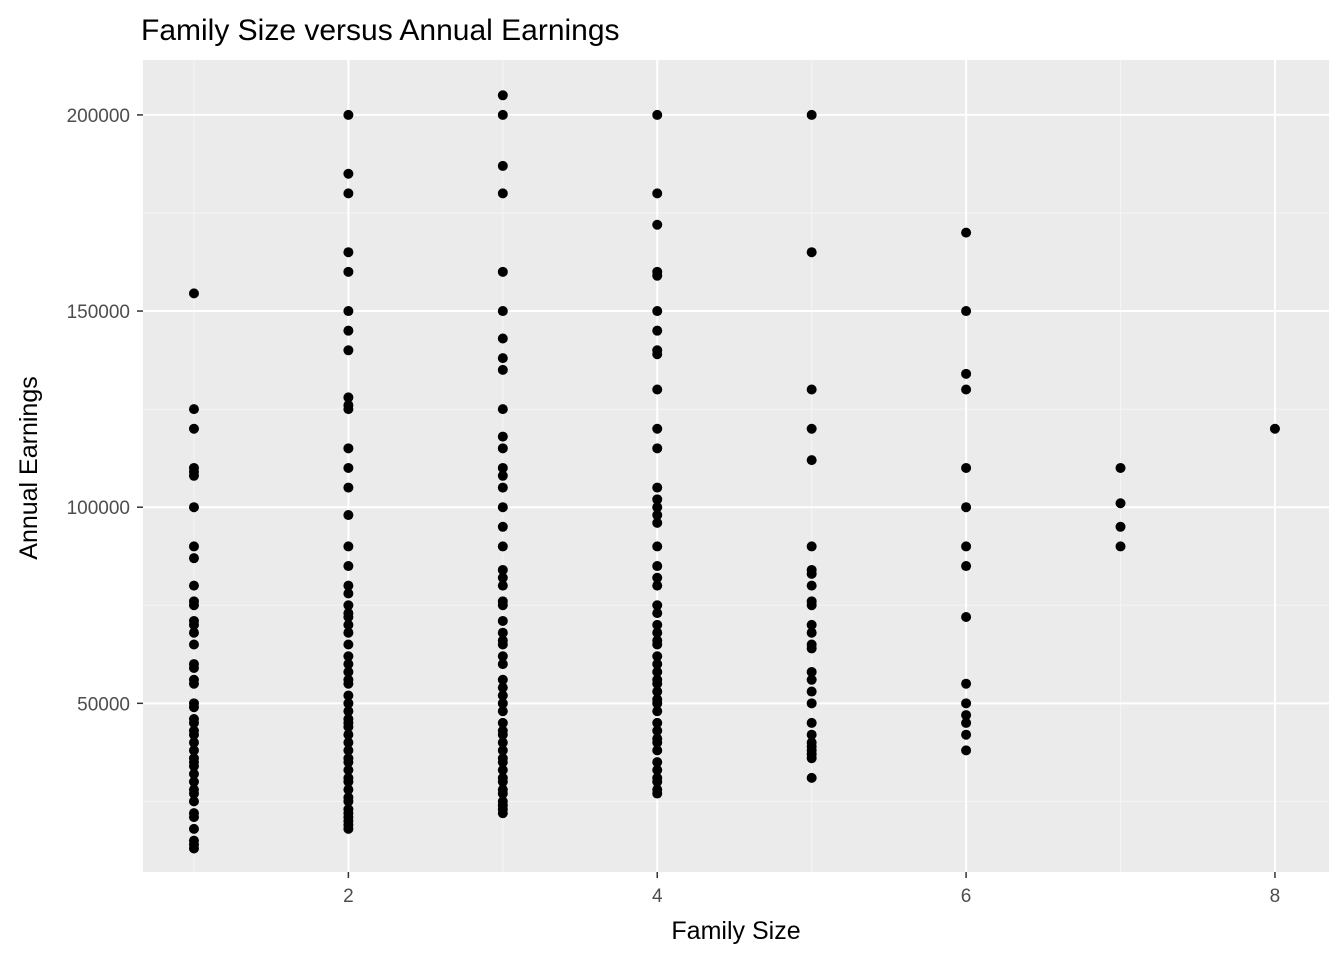 Image resolution: width=1344 pixels, height=960 pixels. What do you see at coordinates (103, 704) in the screenshot?
I see `y-tick-label: 50000` at bounding box center [103, 704].